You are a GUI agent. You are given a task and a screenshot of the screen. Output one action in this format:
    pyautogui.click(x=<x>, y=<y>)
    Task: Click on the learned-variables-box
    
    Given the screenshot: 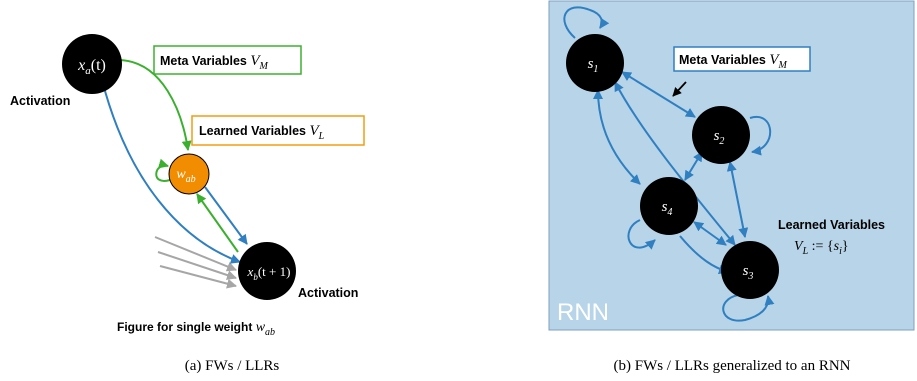 What is the action you would take?
    pyautogui.click(x=278, y=130)
    